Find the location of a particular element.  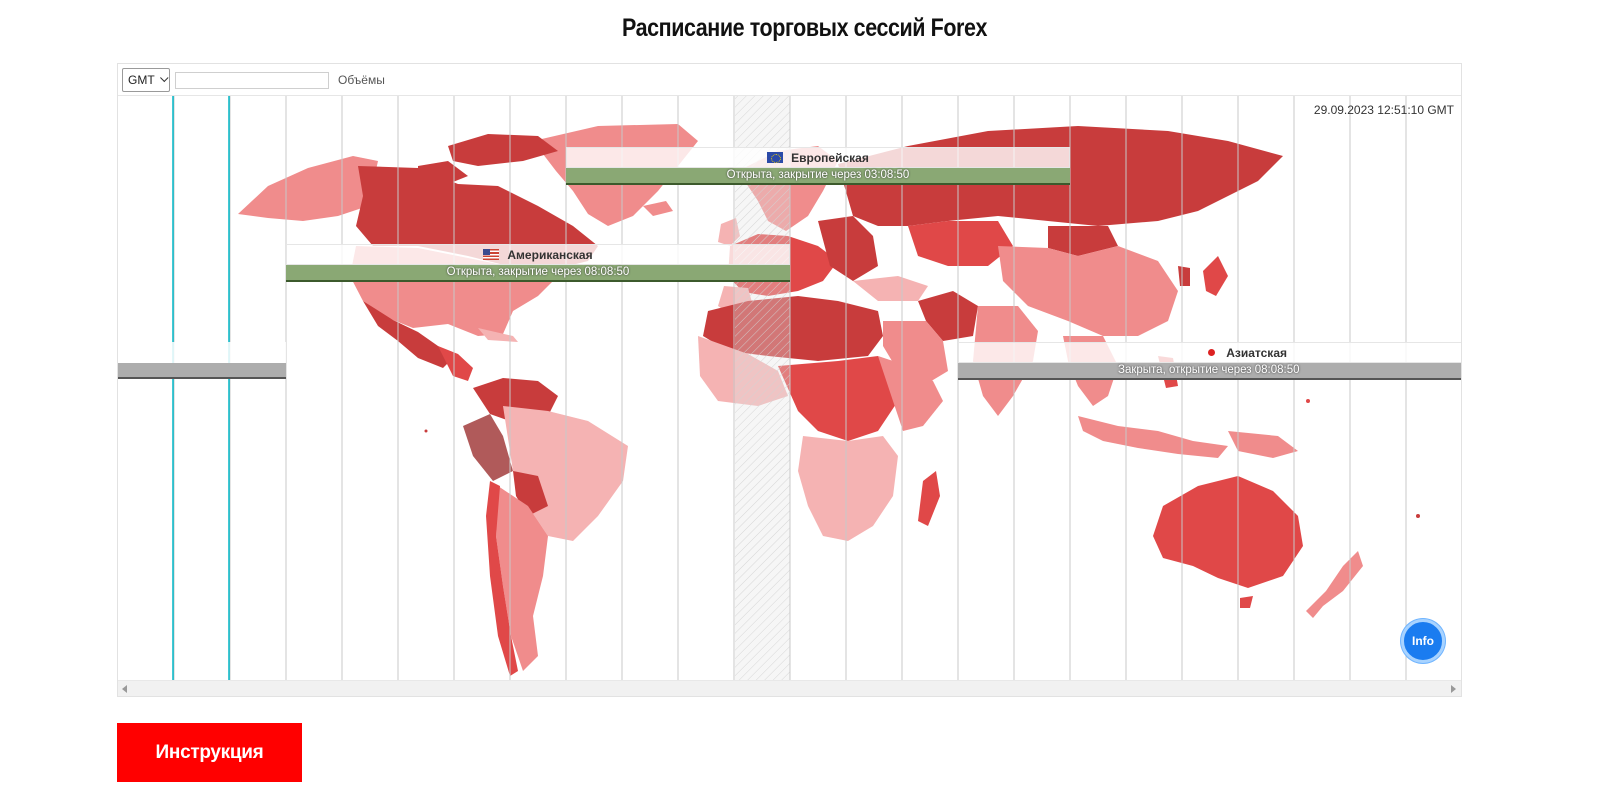

eastern-europe is located at coordinates (848, 248).